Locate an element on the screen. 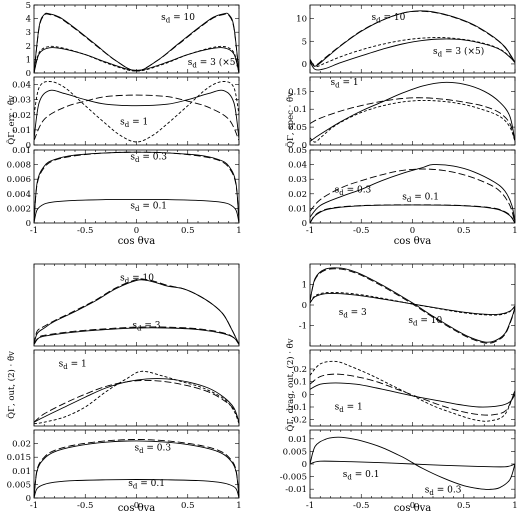 Image resolution: width=520 pixels, height=514 pixels. panel-3-1: sd = 10 sd = 3 is located at coordinates (136, 305).